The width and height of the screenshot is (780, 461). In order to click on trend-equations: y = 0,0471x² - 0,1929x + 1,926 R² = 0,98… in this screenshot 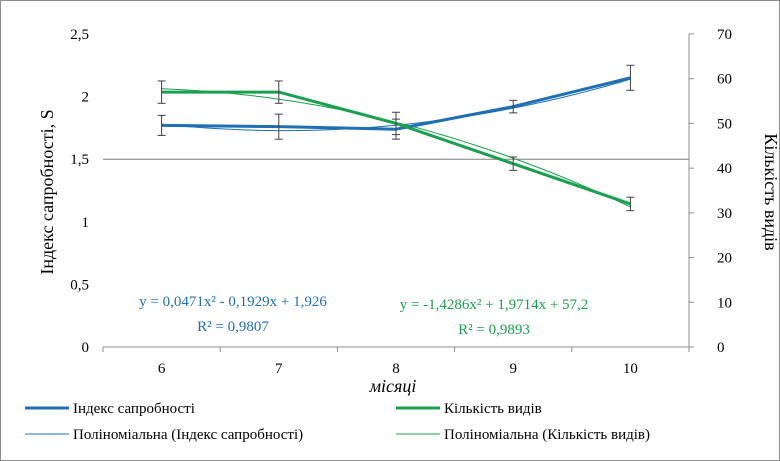, I will do `click(363, 316)`.